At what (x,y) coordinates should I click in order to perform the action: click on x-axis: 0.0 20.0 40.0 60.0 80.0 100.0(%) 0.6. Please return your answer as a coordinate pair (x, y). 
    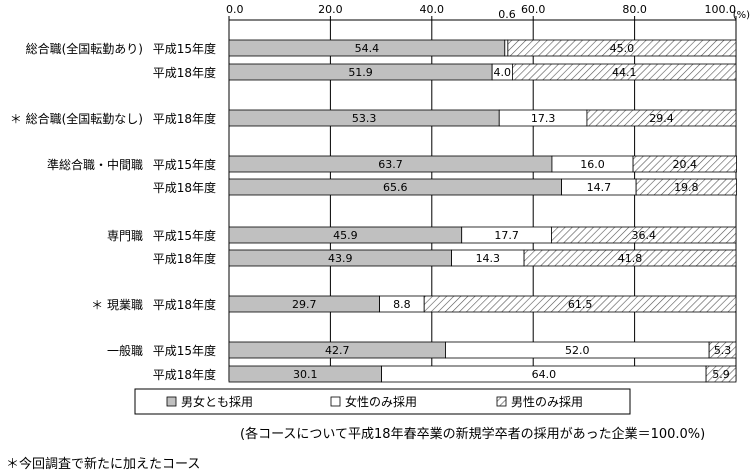
    Looking at the image, I should click on (488, 12).